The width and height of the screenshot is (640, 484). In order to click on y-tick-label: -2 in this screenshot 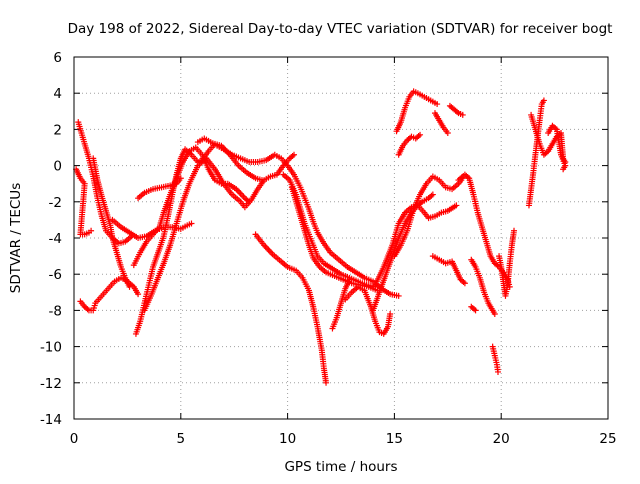, I will do `click(55, 203)`.